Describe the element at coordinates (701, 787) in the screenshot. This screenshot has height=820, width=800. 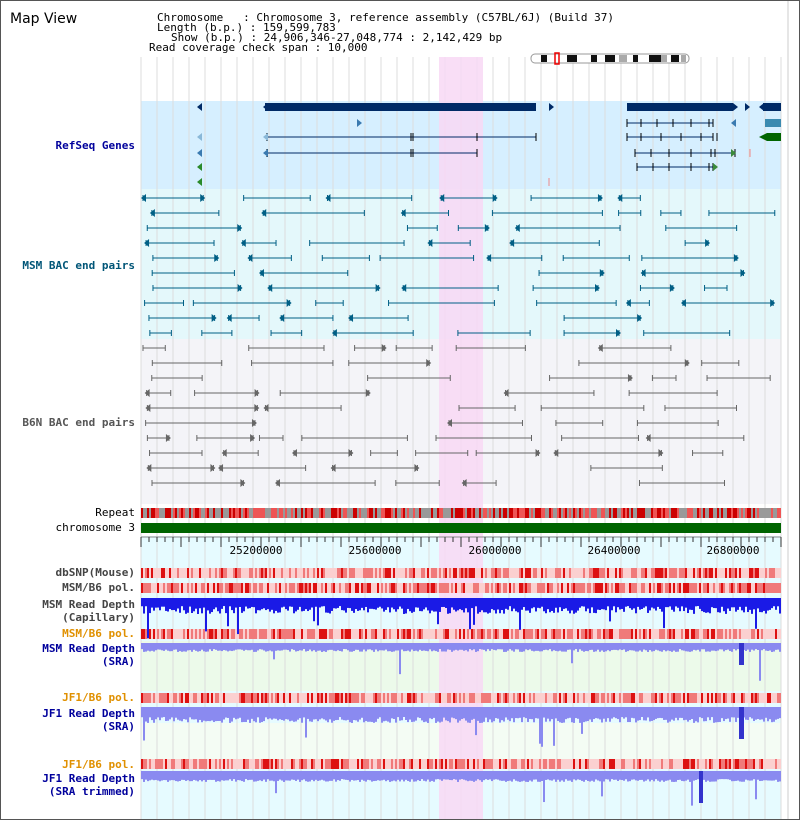
I see `depth-spike` at that location.